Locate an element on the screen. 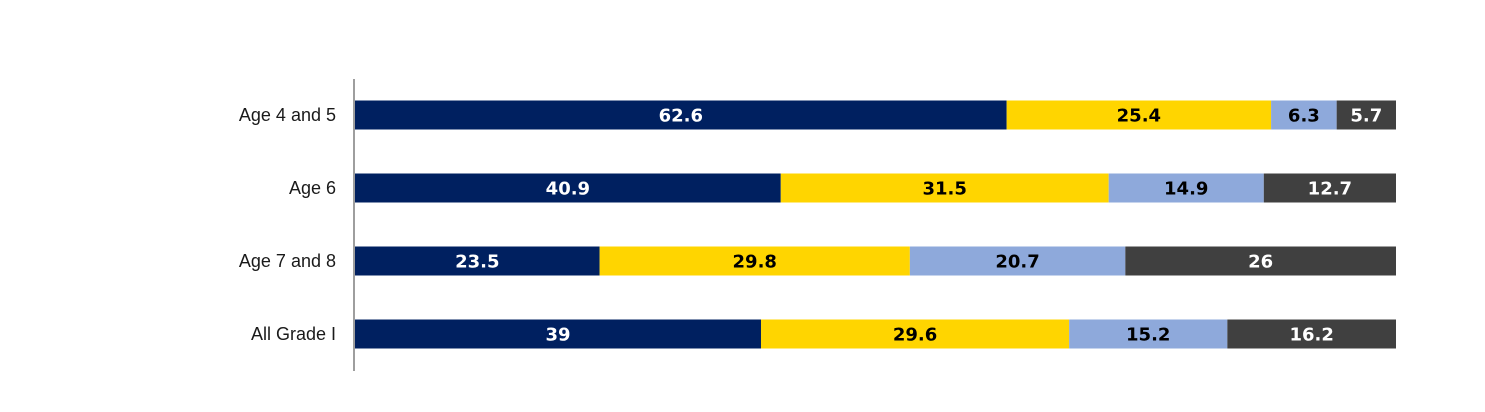  data-label: 6.3 is located at coordinates (1304, 116).